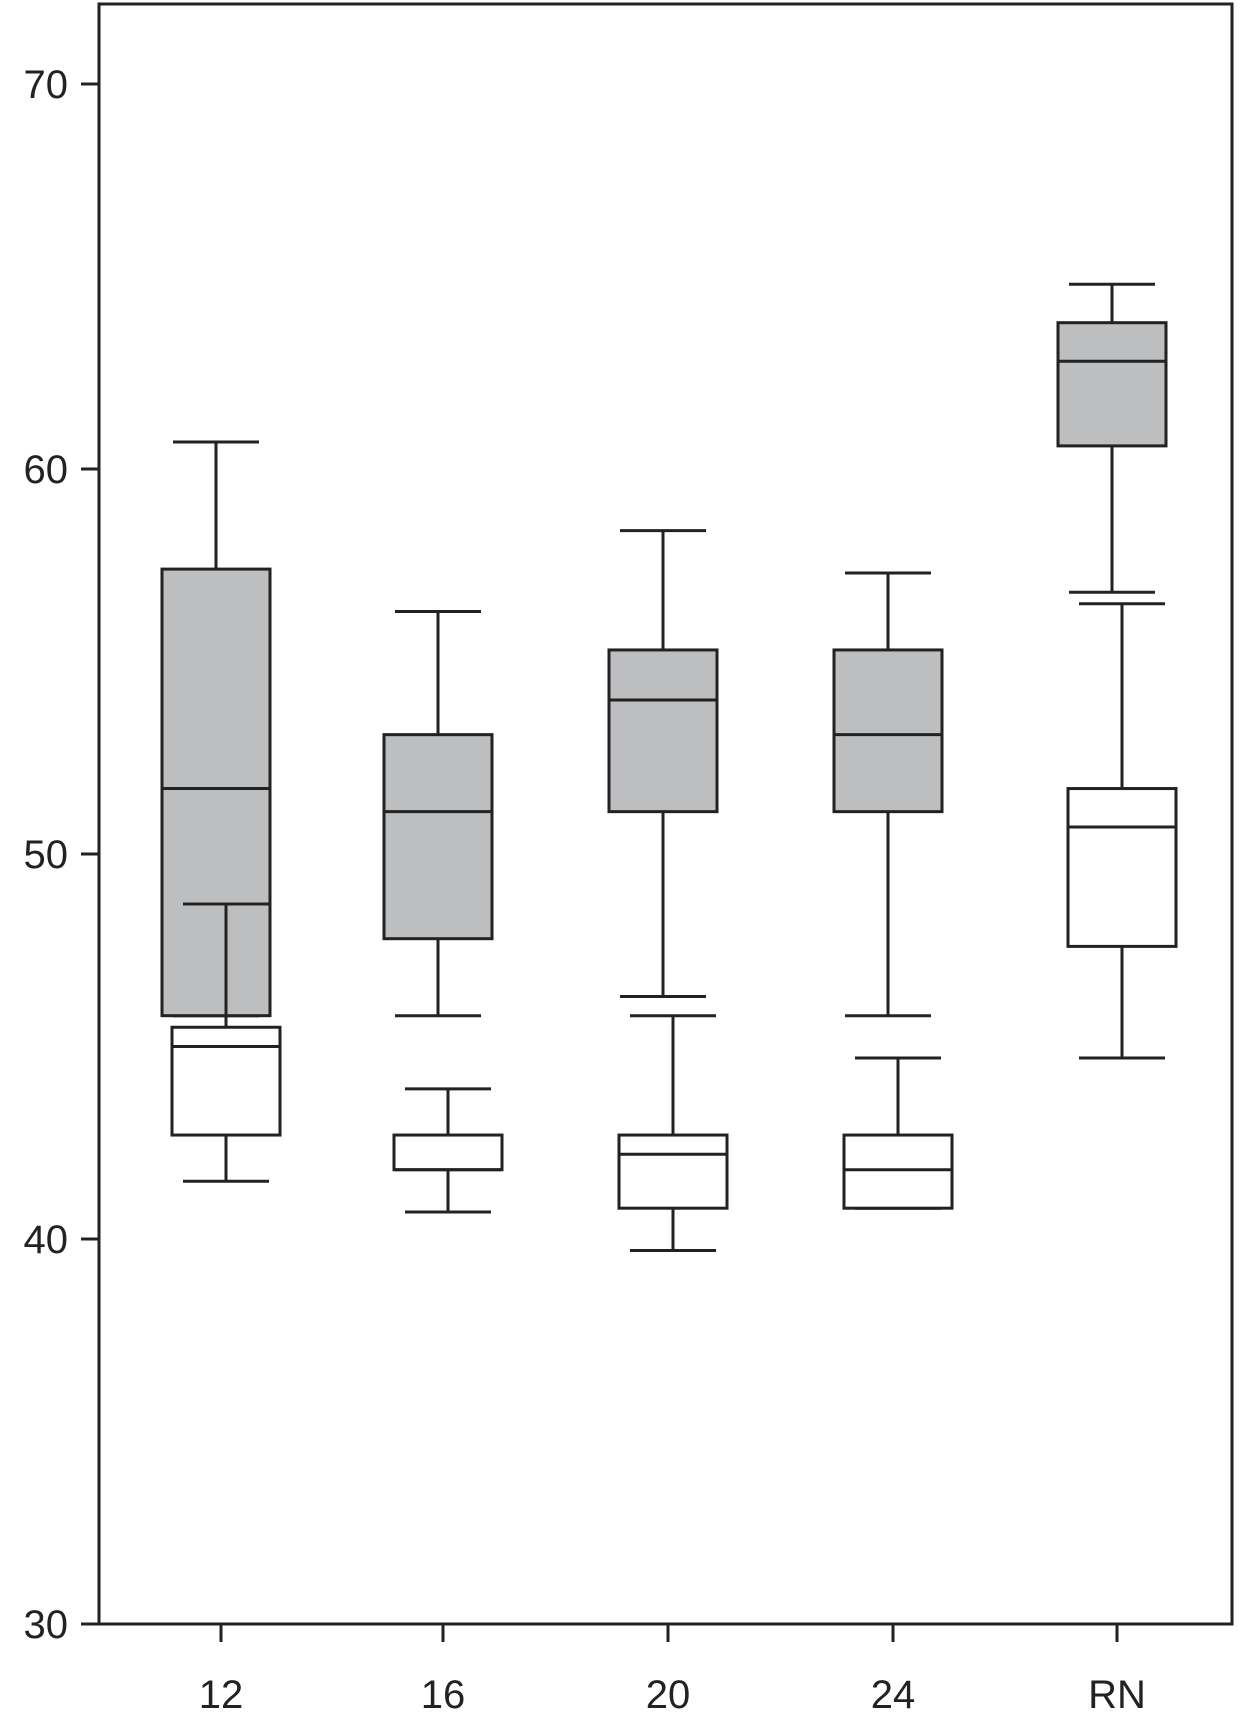 This screenshot has height=1722, width=1245. What do you see at coordinates (46, 470) in the screenshot?
I see `y-tick-label: 60` at bounding box center [46, 470].